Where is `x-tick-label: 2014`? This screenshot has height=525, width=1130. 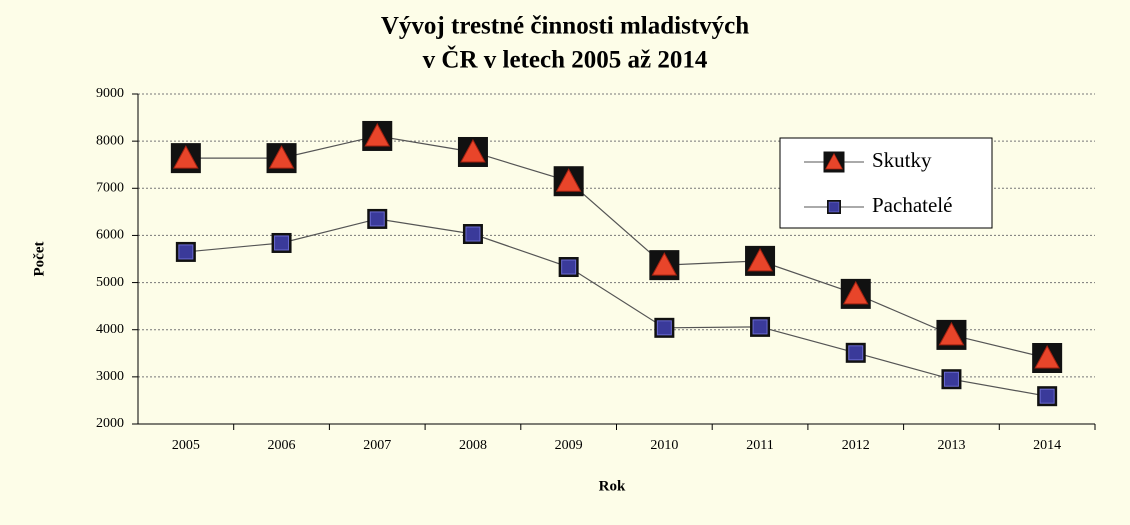 x-tick-label: 2014 is located at coordinates (1047, 445).